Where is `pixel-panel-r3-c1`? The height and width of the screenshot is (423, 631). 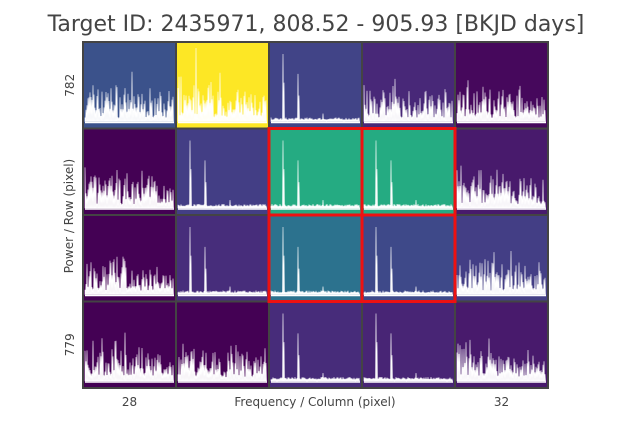 pixel-panel-r3-c1 is located at coordinates (222, 344).